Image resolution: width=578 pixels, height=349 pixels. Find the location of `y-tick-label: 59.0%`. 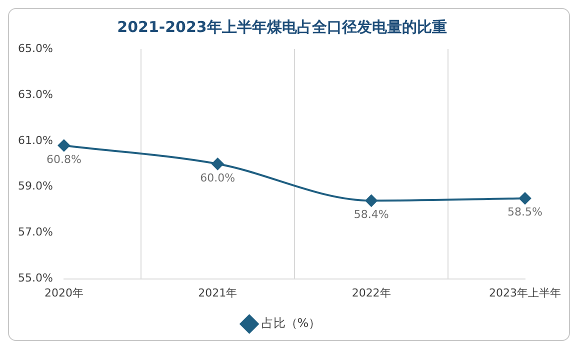

y-tick-label: 59.0% is located at coordinates (35, 186).